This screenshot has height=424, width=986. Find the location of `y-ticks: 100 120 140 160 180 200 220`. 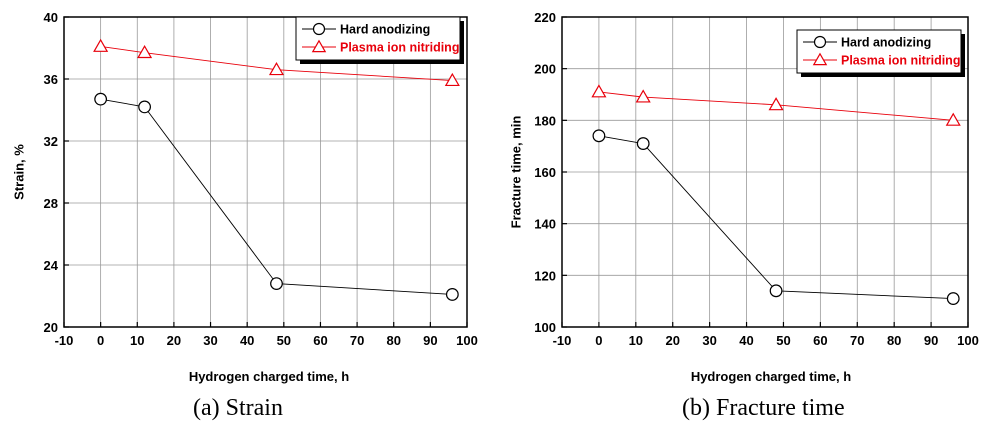

y-ticks: 100 120 140 160 180 200 220 is located at coordinates (550, 172).